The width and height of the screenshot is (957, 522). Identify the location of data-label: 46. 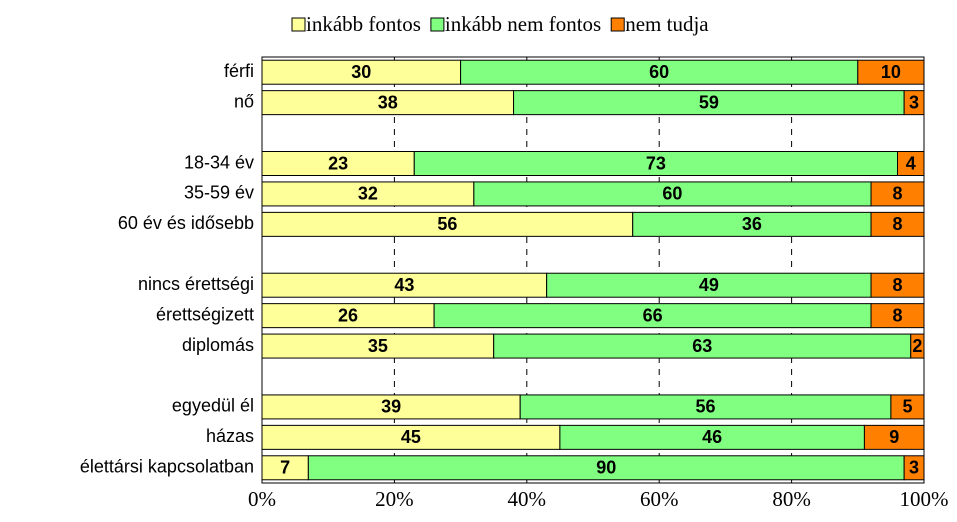
(712, 437).